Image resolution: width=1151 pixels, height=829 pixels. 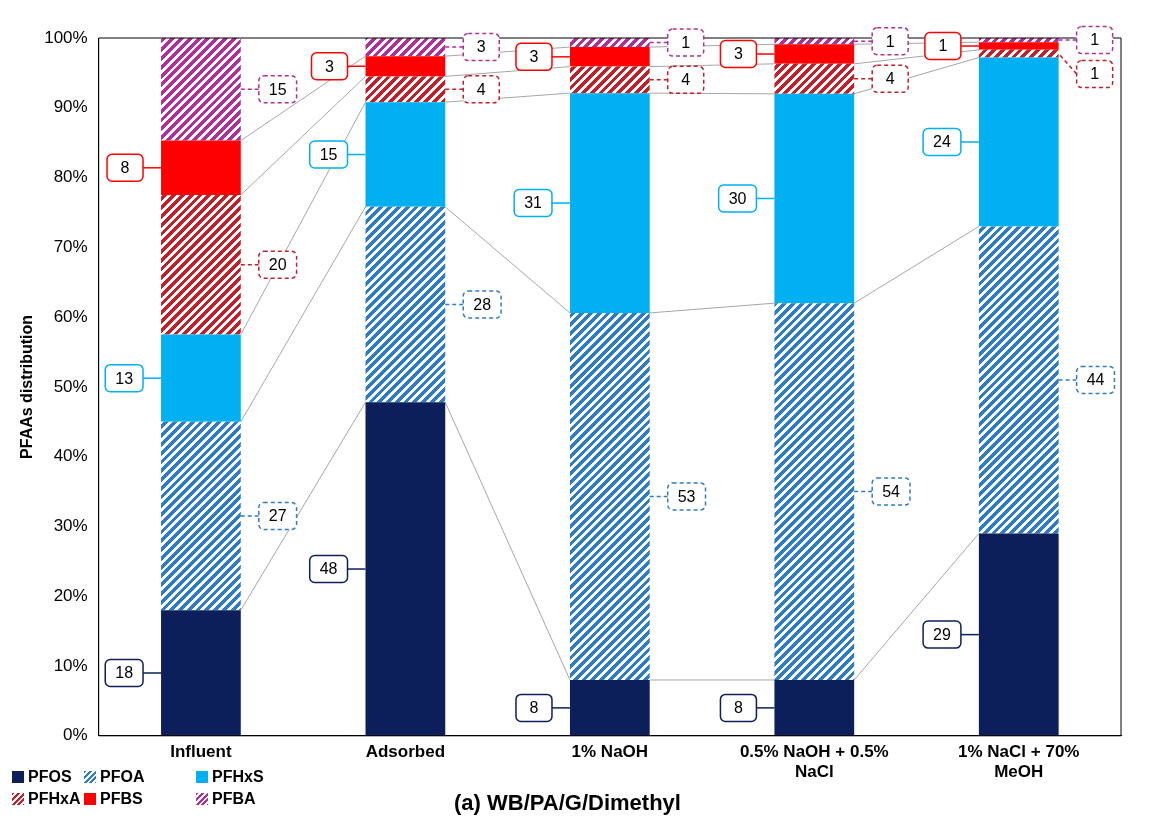 I want to click on data-label: 48, so click(x=328, y=569).